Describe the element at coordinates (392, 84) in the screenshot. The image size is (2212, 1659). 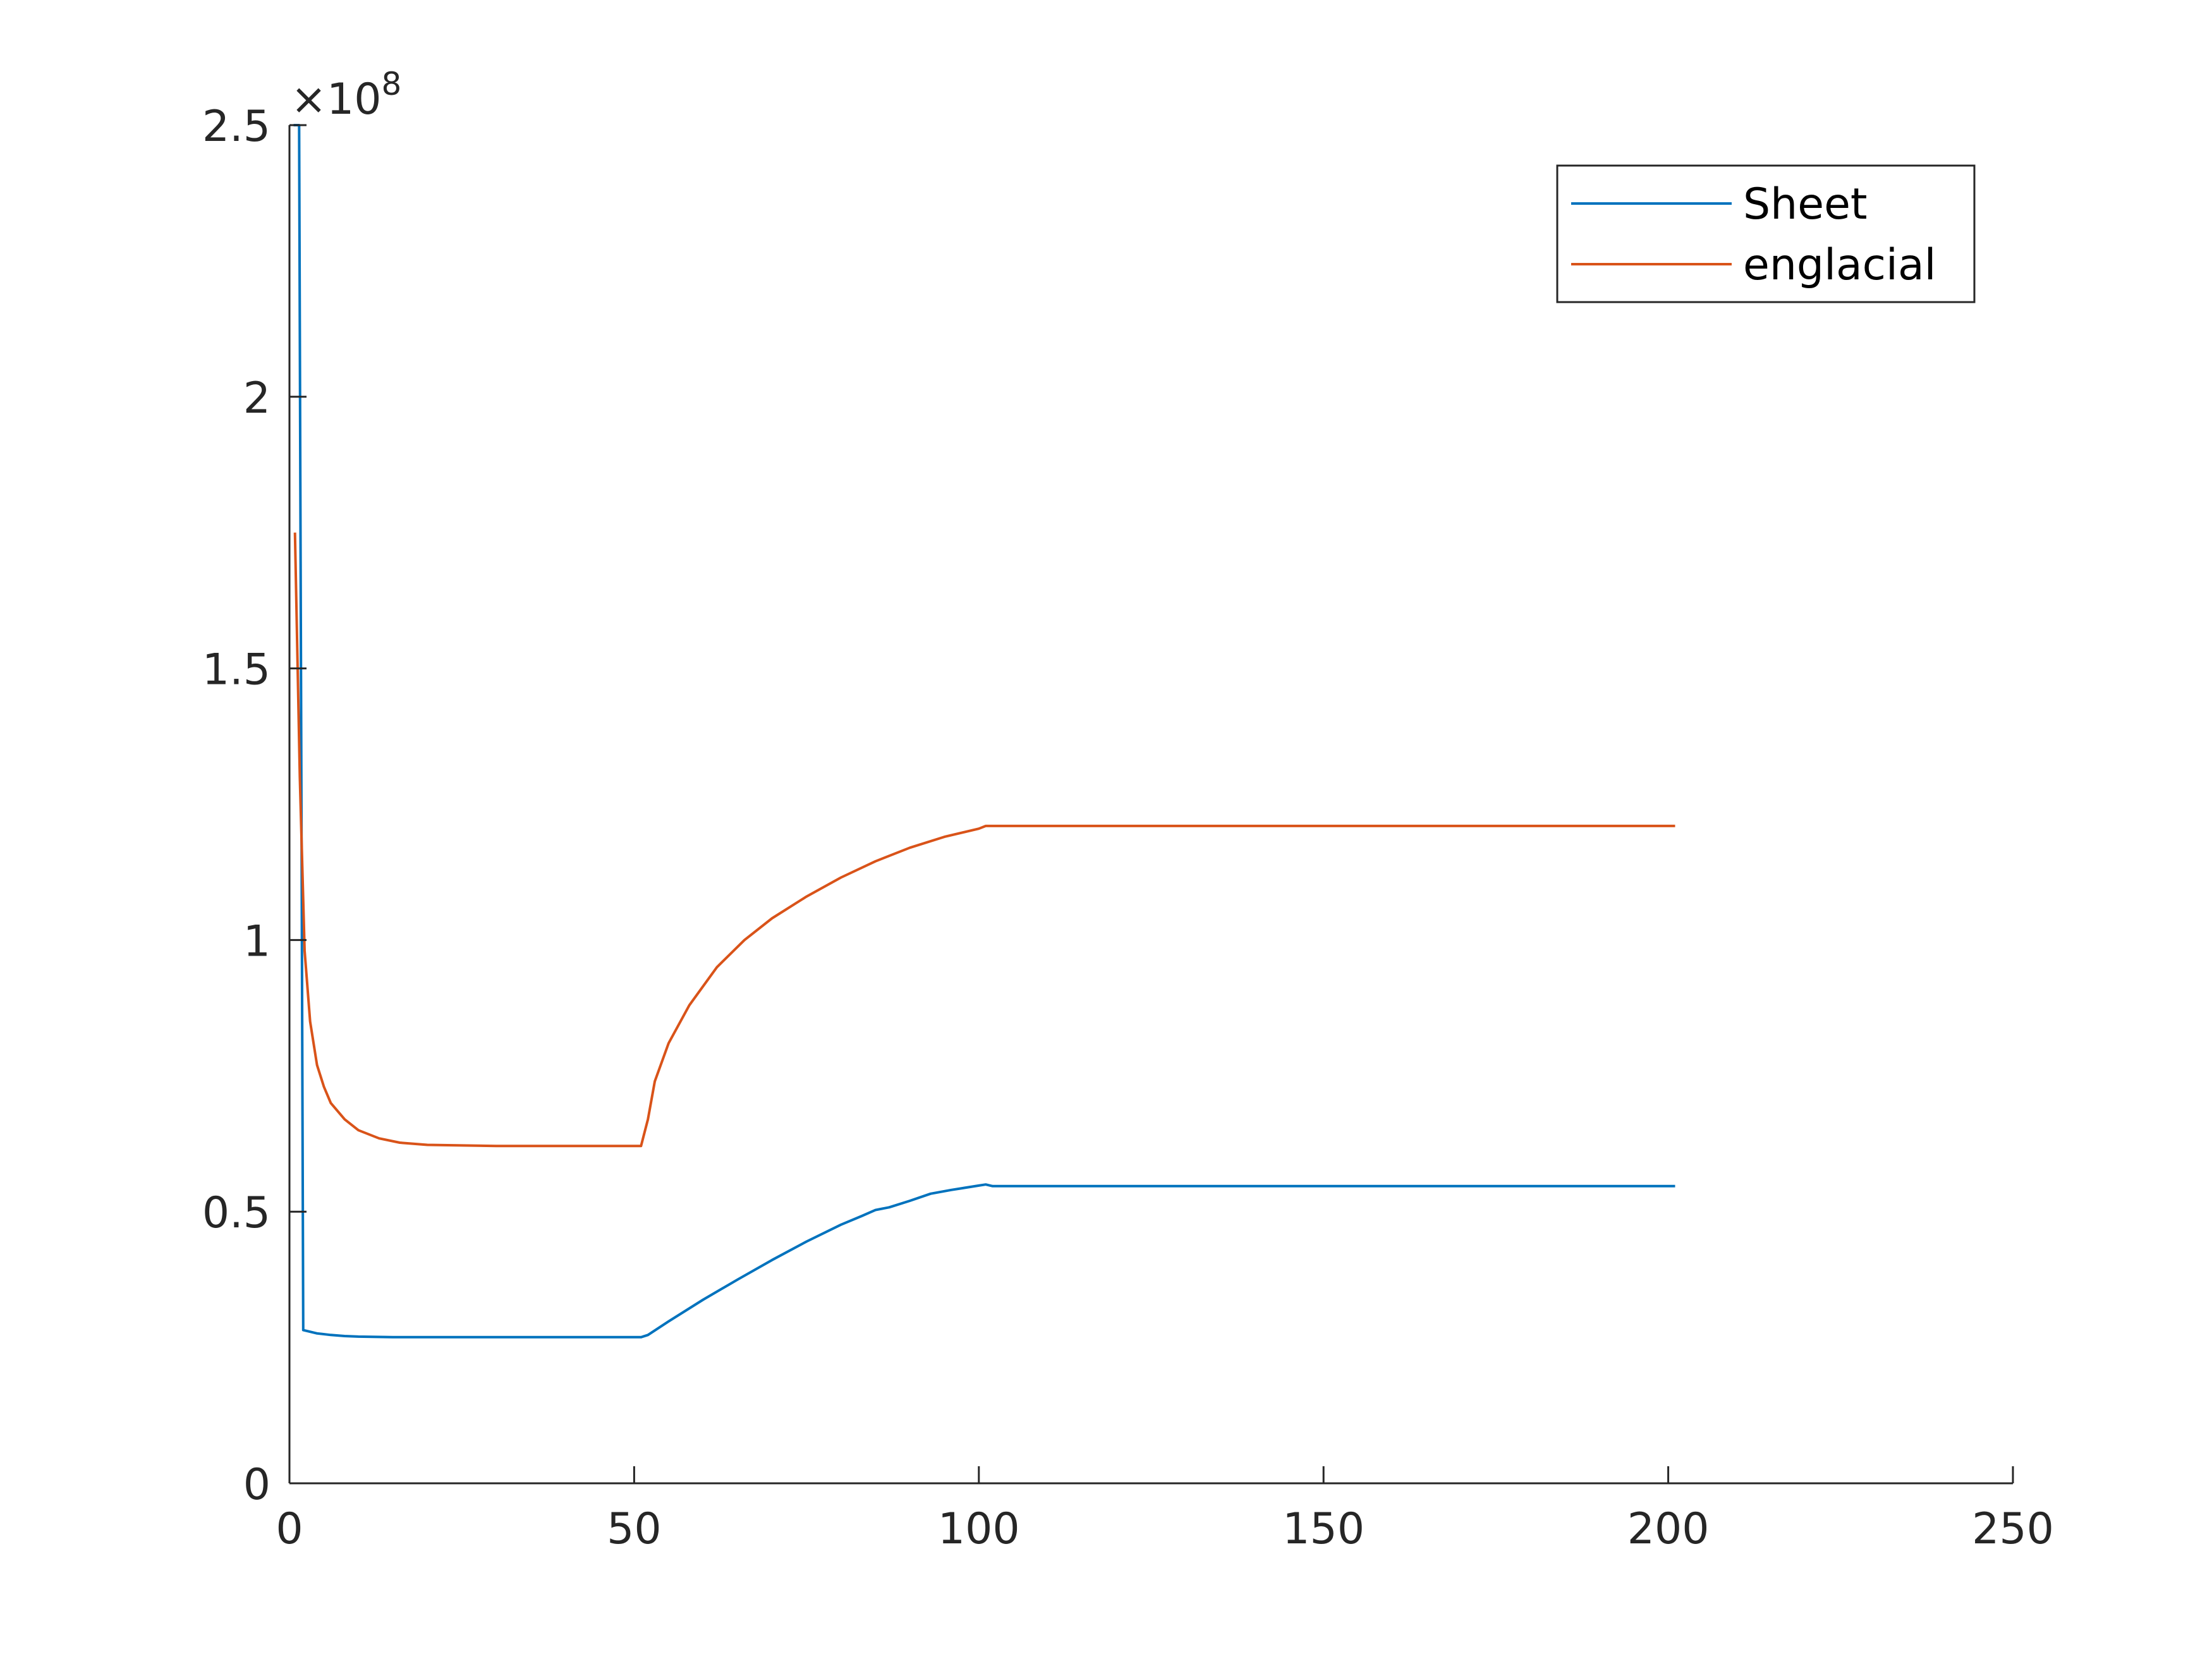
I see `y-exponent-power: 8` at that location.